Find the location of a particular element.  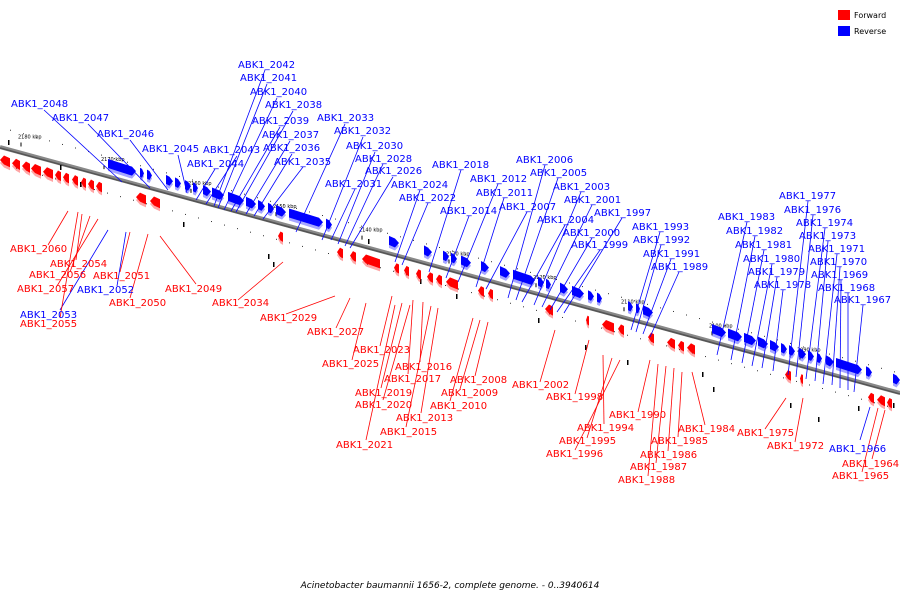

gene-label-text: ABK1_2060 is located at coordinates (38, 249).